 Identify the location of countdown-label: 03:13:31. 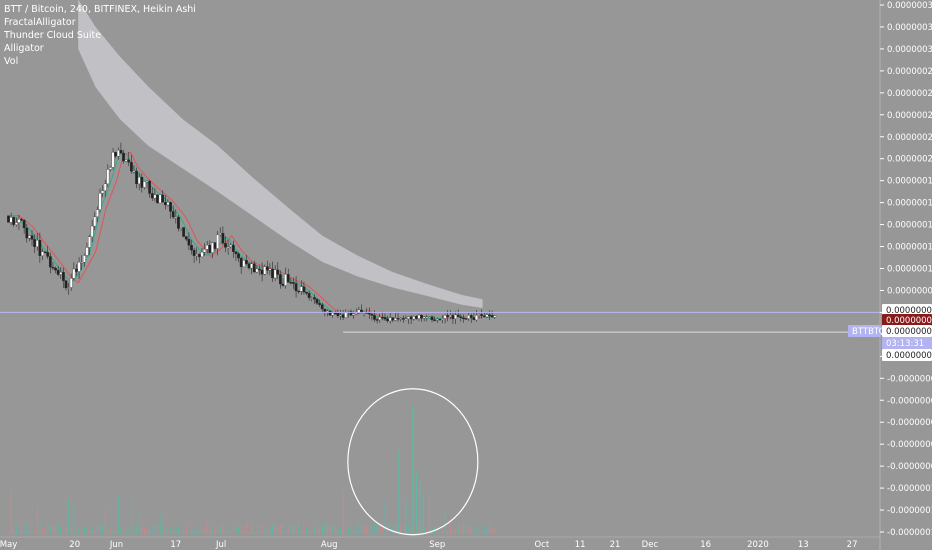
(907, 343).